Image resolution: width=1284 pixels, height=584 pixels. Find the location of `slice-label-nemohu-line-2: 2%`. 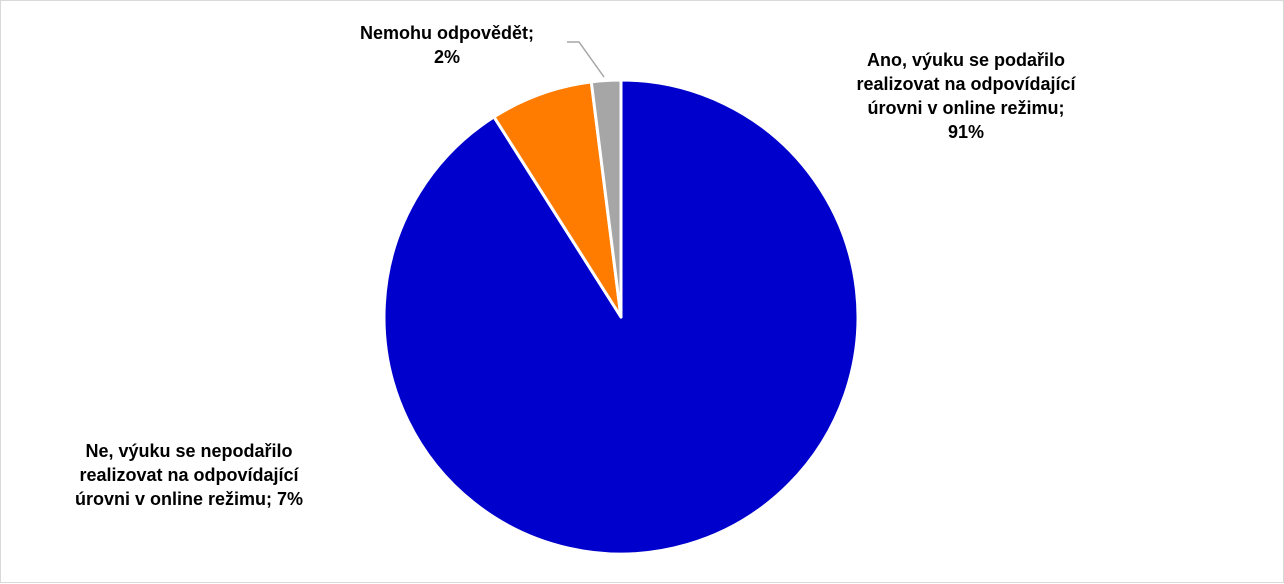

slice-label-nemohu-line-2: 2% is located at coordinates (446, 57).